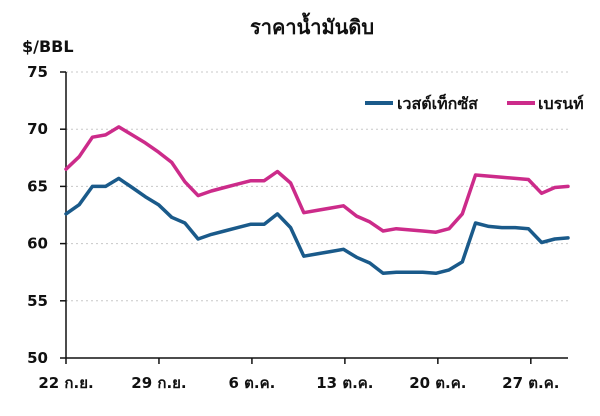 The image size is (600, 416). Describe the element at coordinates (37, 358) in the screenshot. I see `y-tick-label-0: 50` at that location.